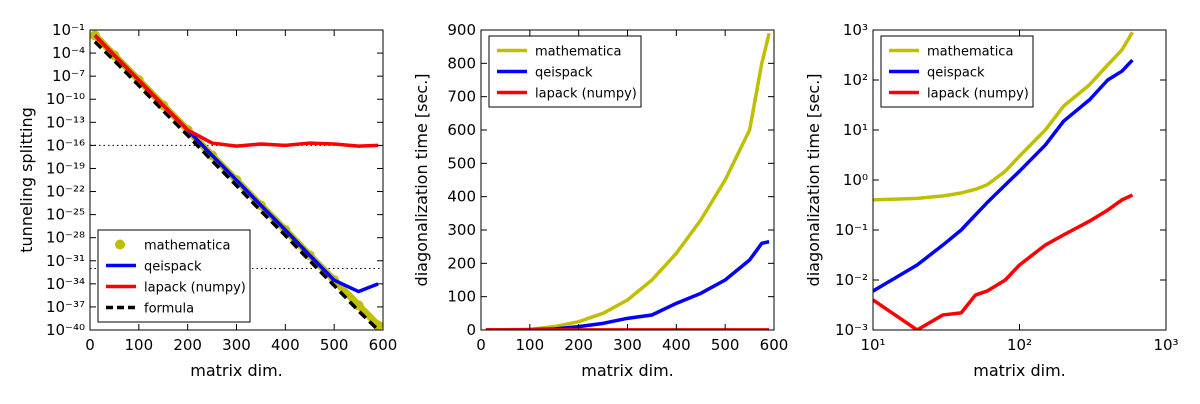  I want to click on y-tick-label: 10⁻⁷, so click(68, 76).